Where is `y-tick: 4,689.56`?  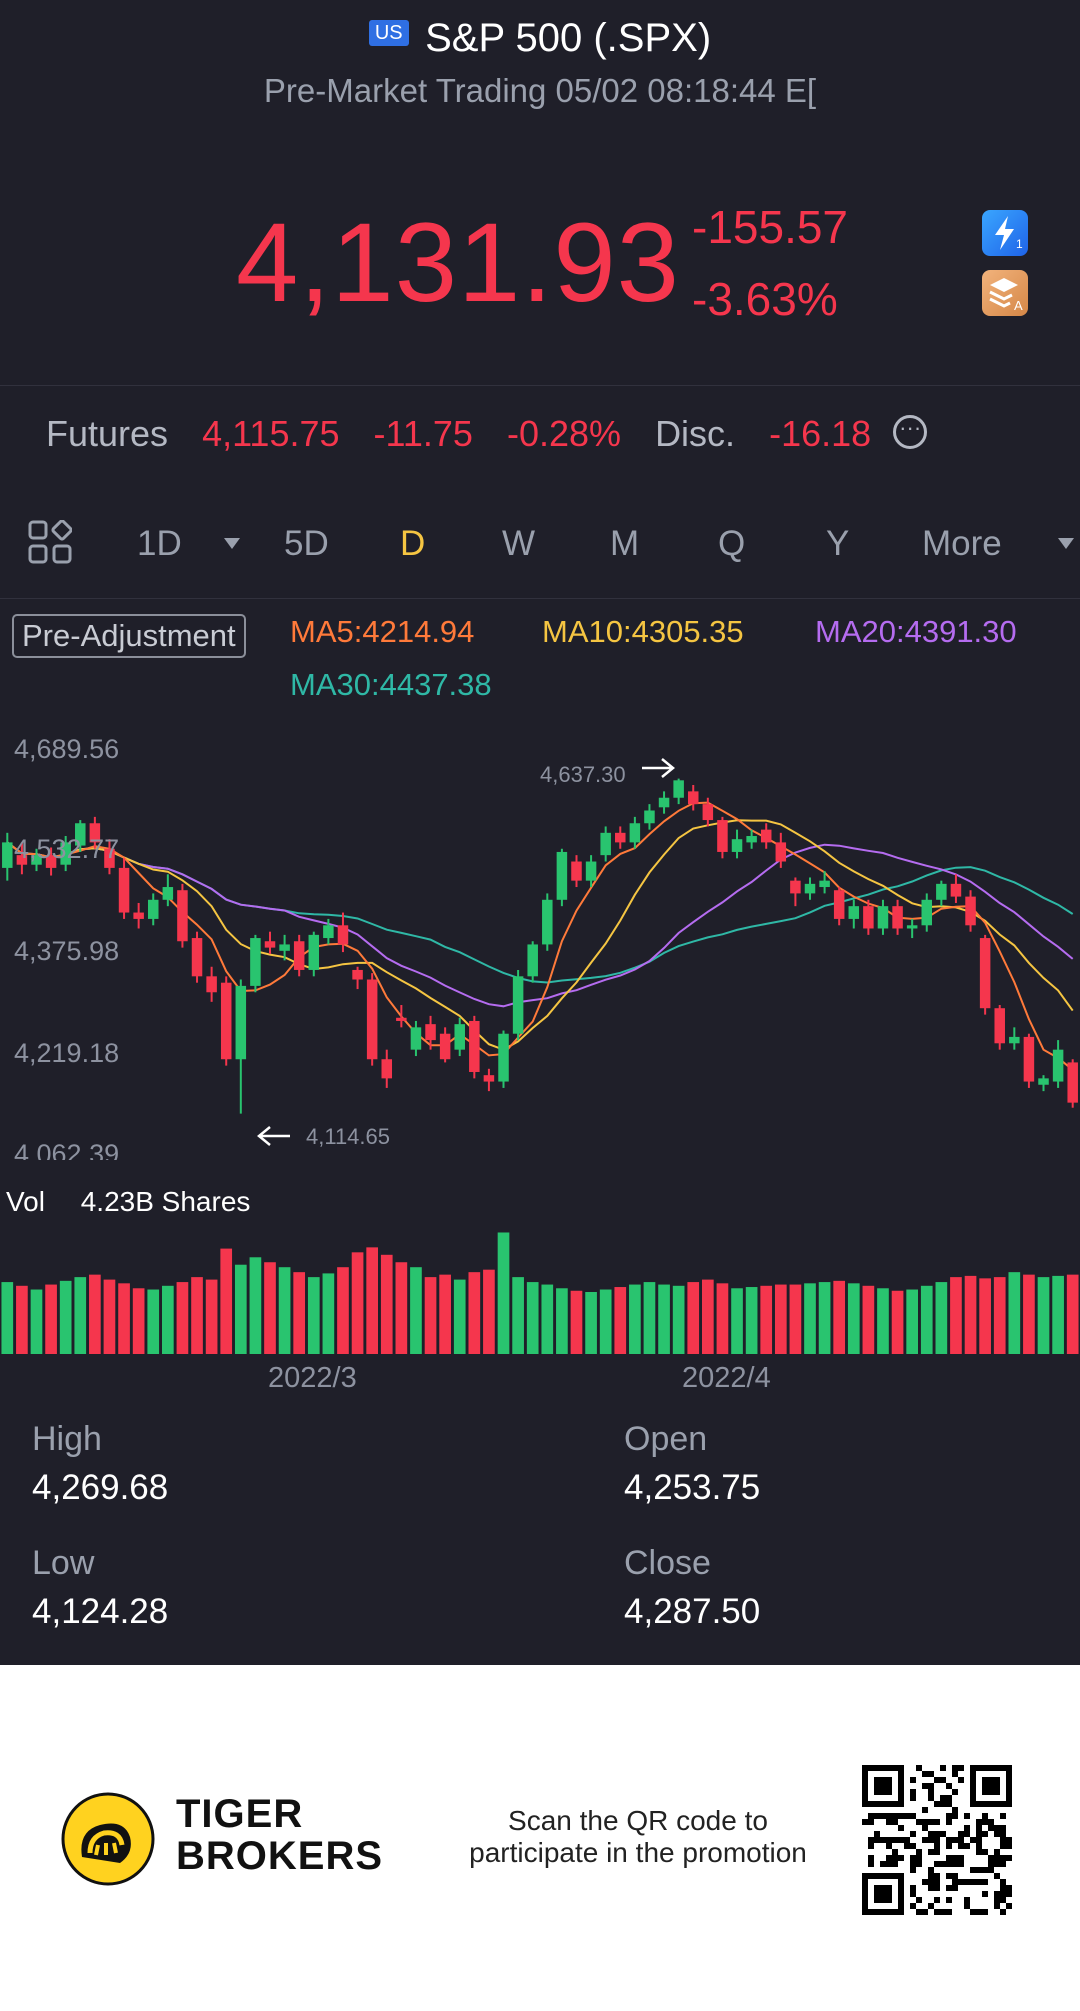
y-tick: 4,689.56 is located at coordinates (66, 749).